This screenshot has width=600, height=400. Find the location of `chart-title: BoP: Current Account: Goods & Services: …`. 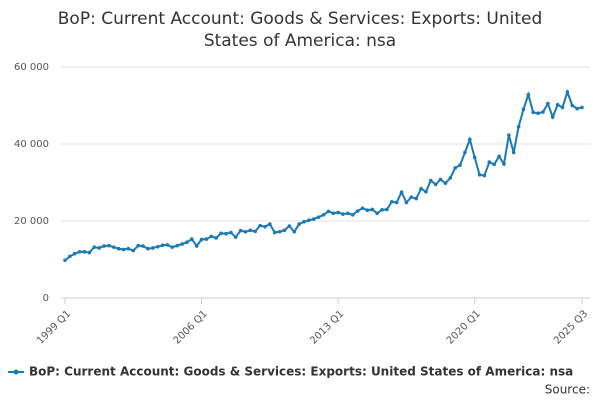

chart-title: BoP: Current Account: Goods & Services: … is located at coordinates (300, 19).